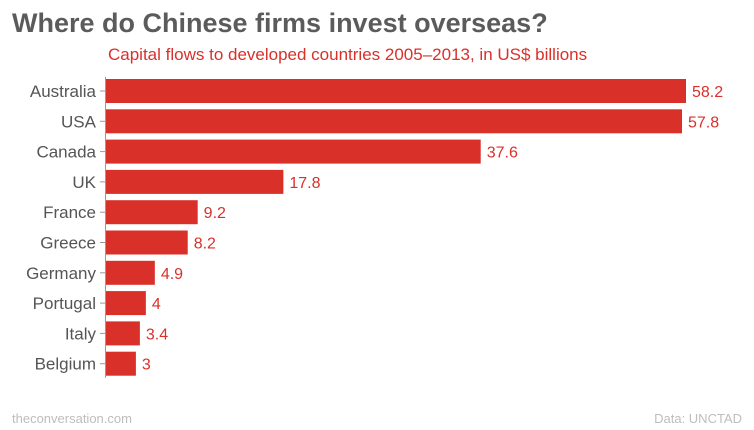  I want to click on value-label: 4.9, so click(172, 274).